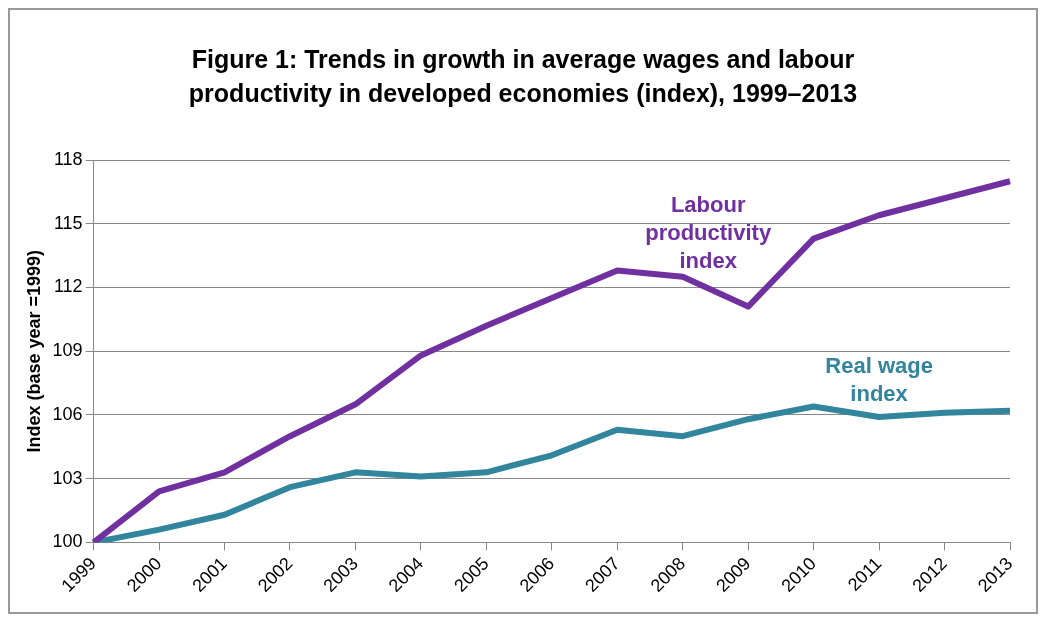  I want to click on y-tick-label: 109, so click(67, 350).